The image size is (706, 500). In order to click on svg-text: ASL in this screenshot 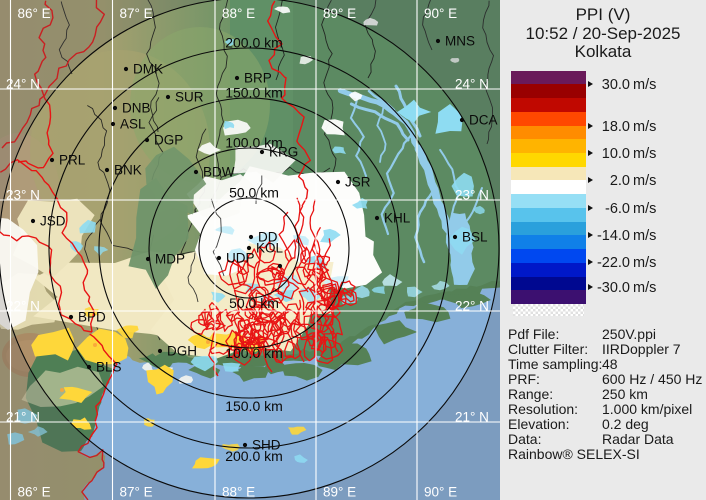, I will do `click(133, 124)`.